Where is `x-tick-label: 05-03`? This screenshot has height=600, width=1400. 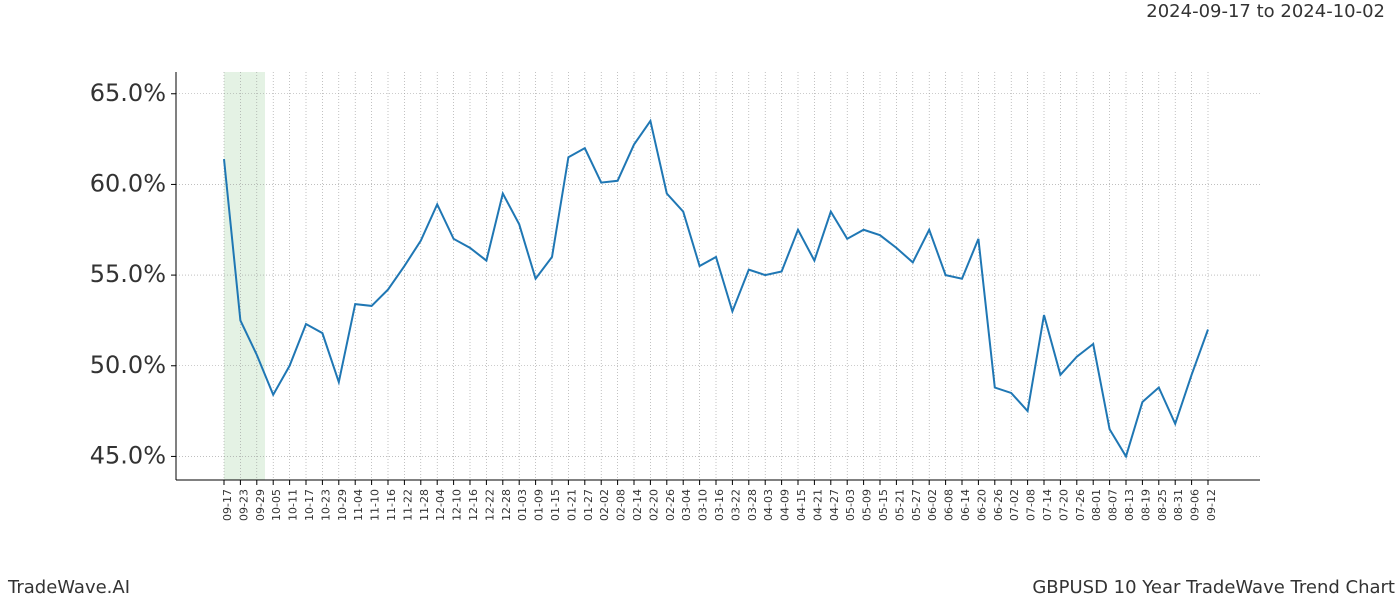
x-tick-label: 05-03 is located at coordinates (850, 505).